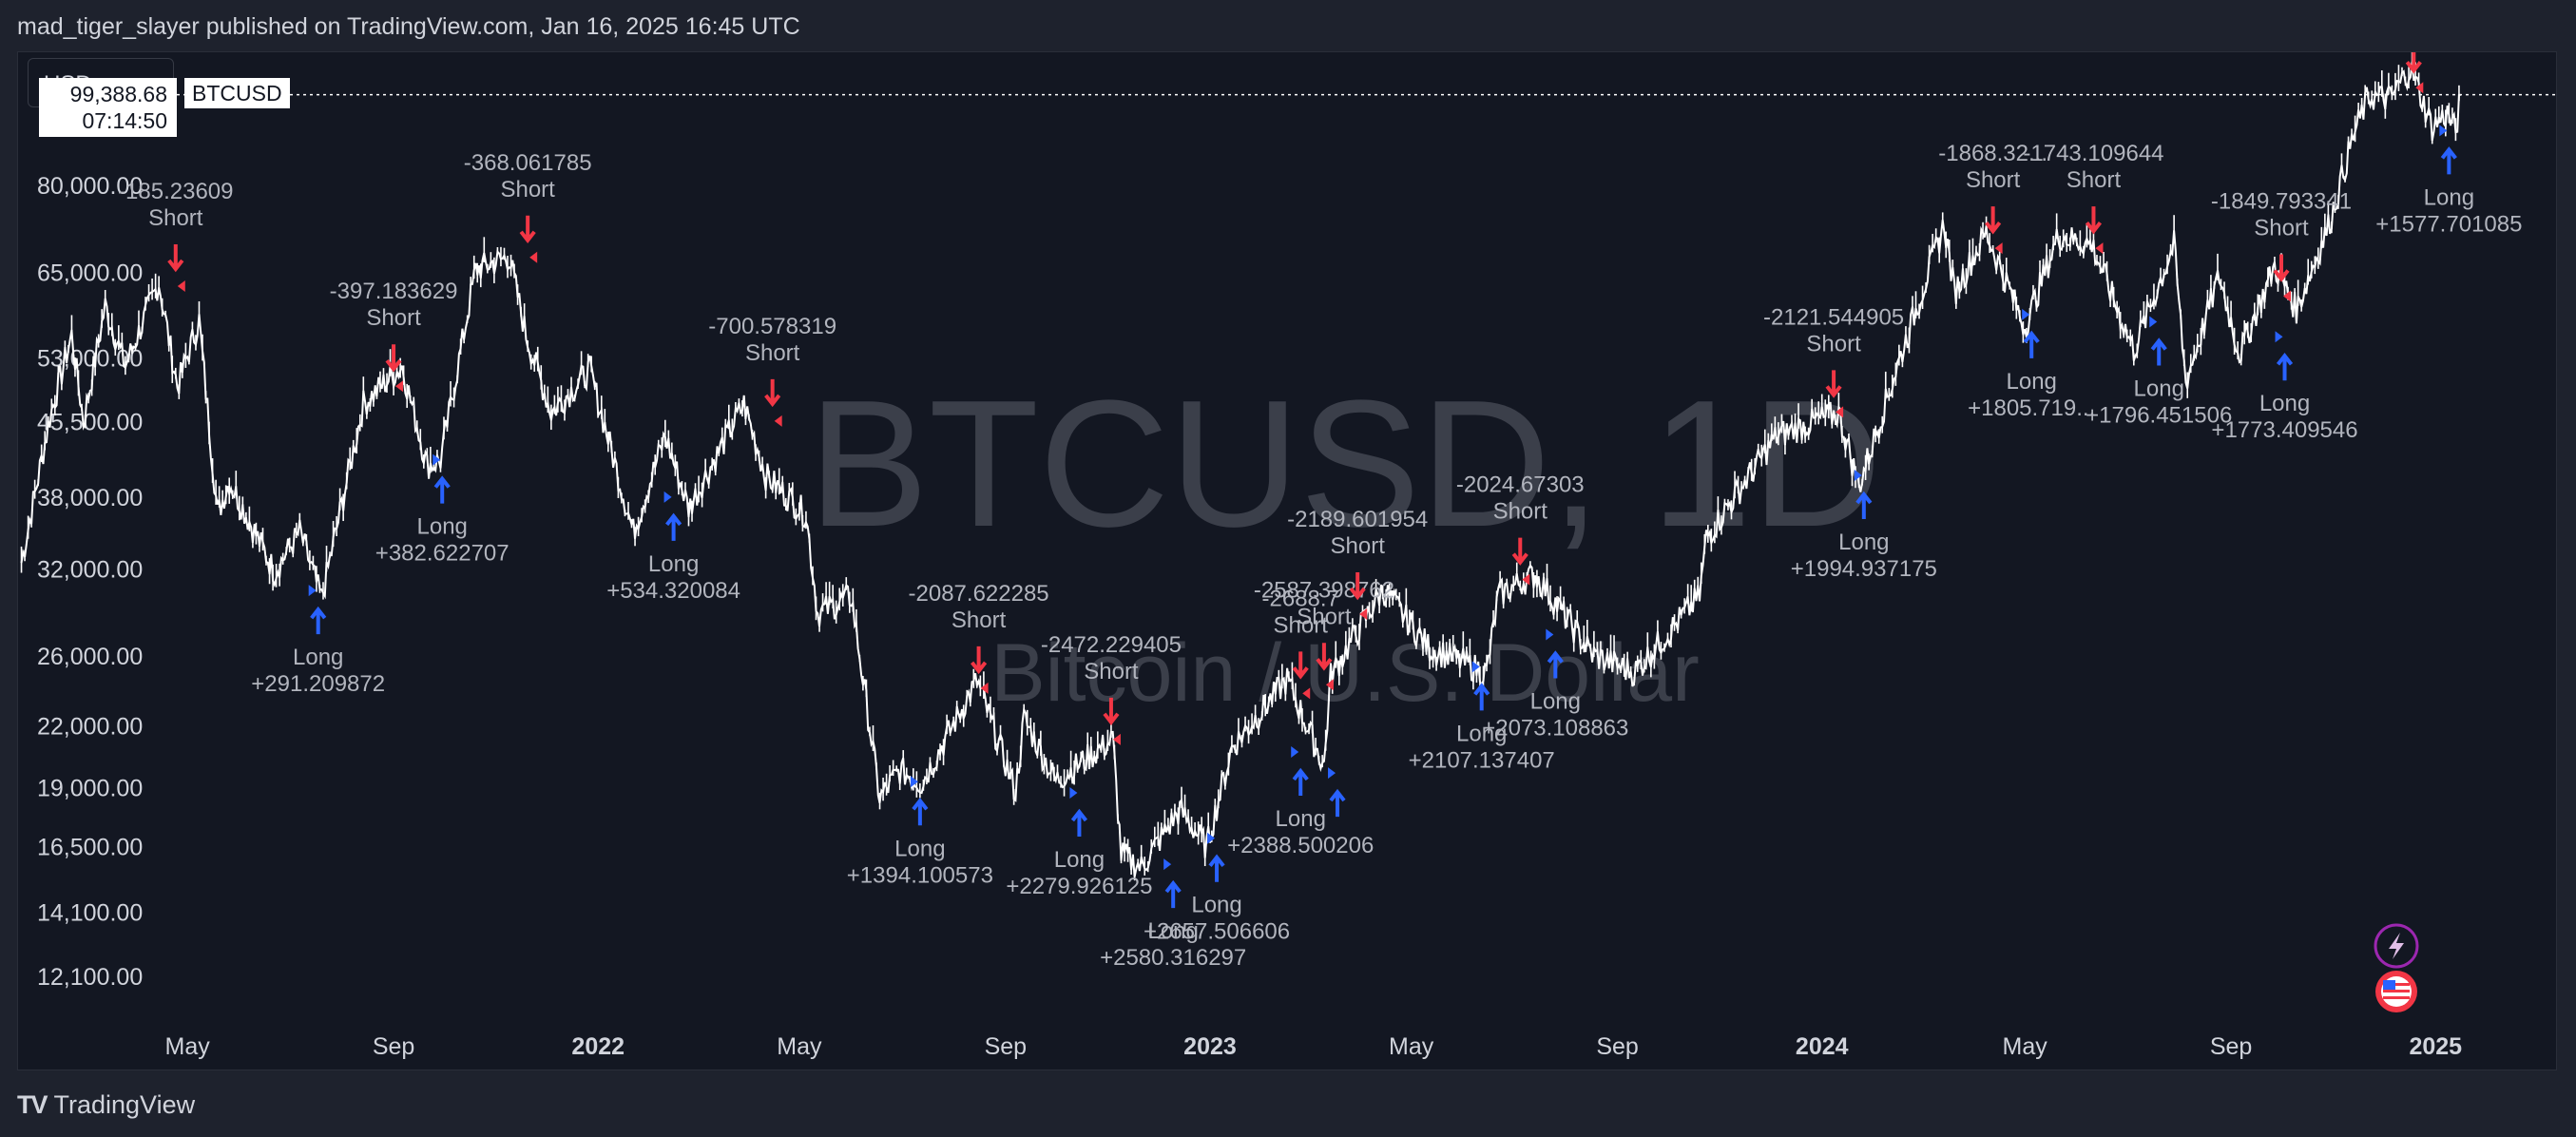  What do you see at coordinates (2448, 224) in the screenshot?
I see `signal-pnl: +1577.701085` at bounding box center [2448, 224].